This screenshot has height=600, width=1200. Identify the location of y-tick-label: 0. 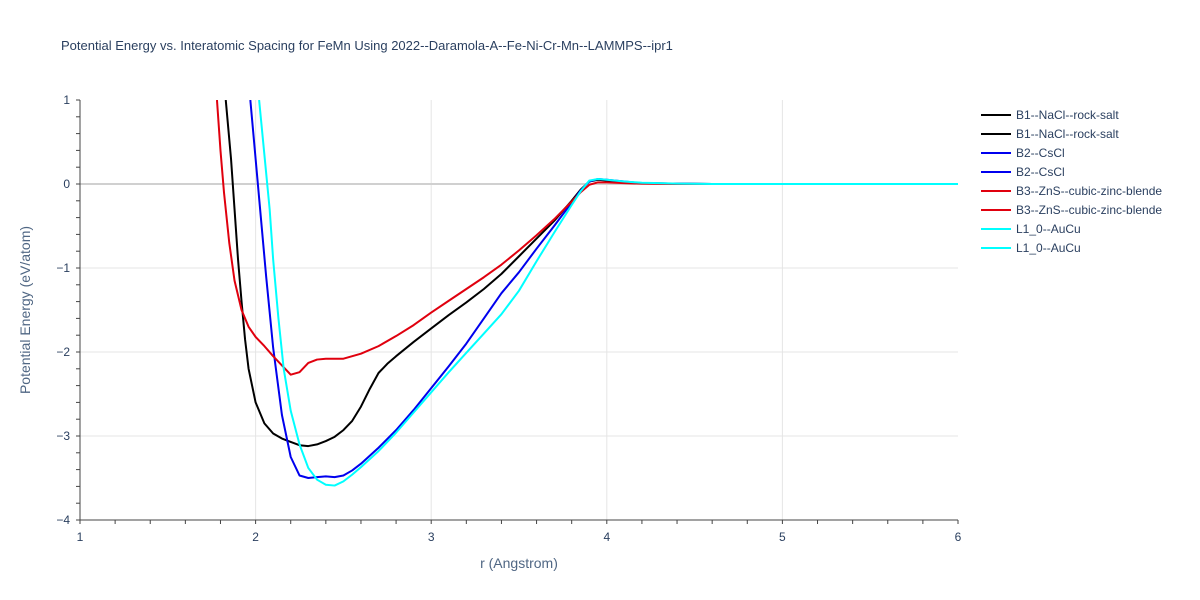
(66, 184).